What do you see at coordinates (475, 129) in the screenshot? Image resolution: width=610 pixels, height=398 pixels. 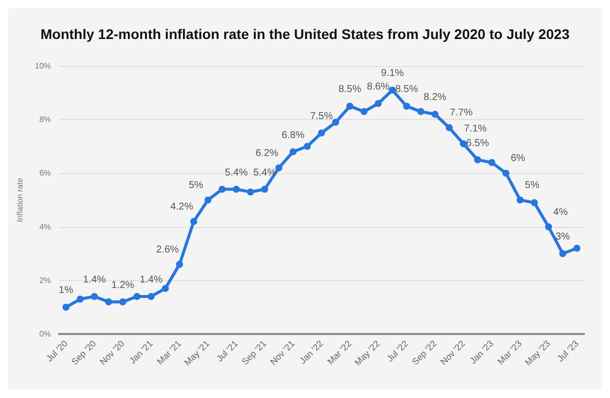 I see `data-label: 7.1%` at bounding box center [475, 129].